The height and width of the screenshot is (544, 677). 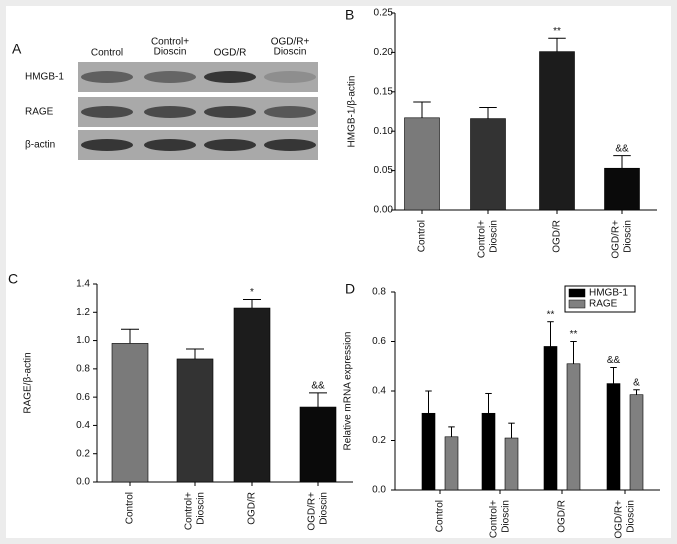 I want to click on y-tick-label: 0.10, so click(x=384, y=131).